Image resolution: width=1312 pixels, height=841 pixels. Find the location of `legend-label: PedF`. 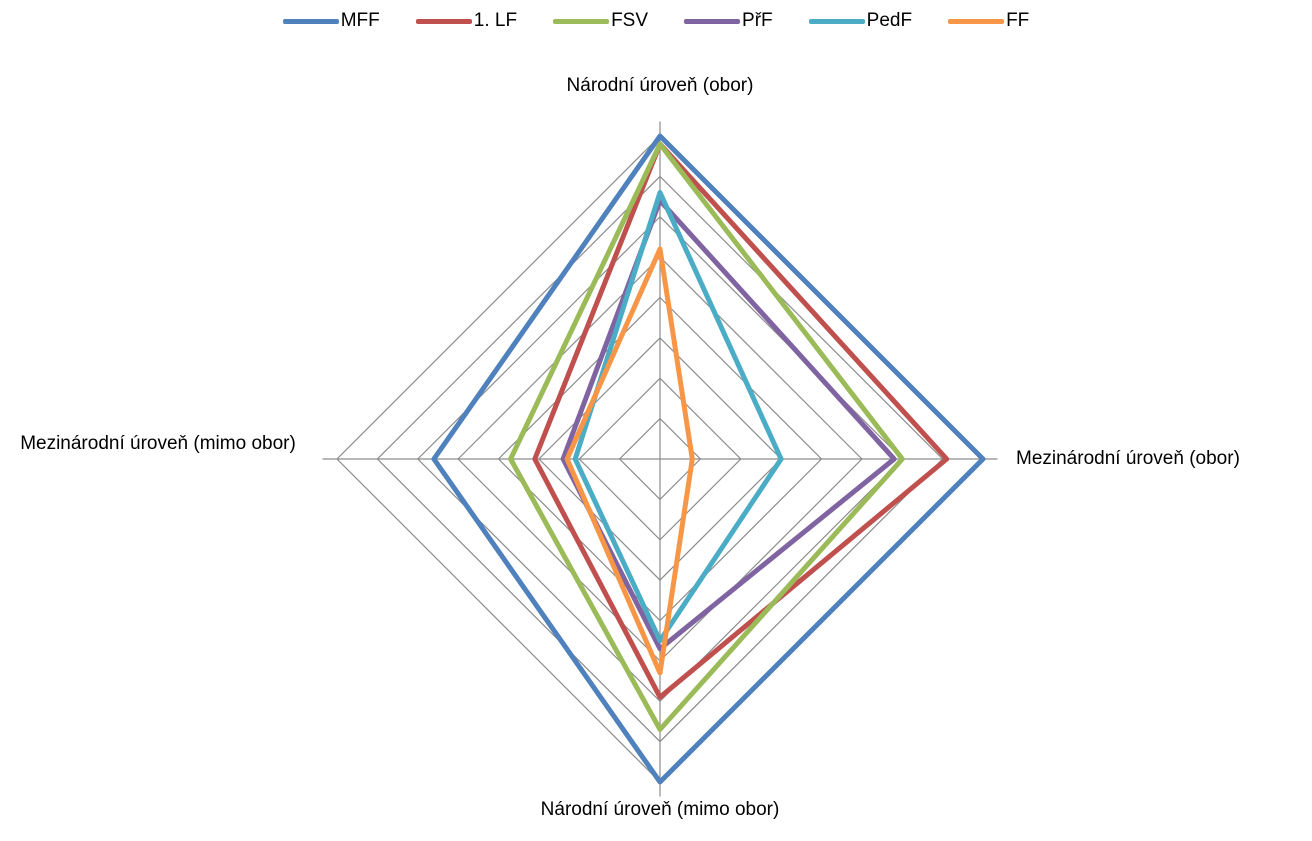

legend-label: PedF is located at coordinates (889, 20).